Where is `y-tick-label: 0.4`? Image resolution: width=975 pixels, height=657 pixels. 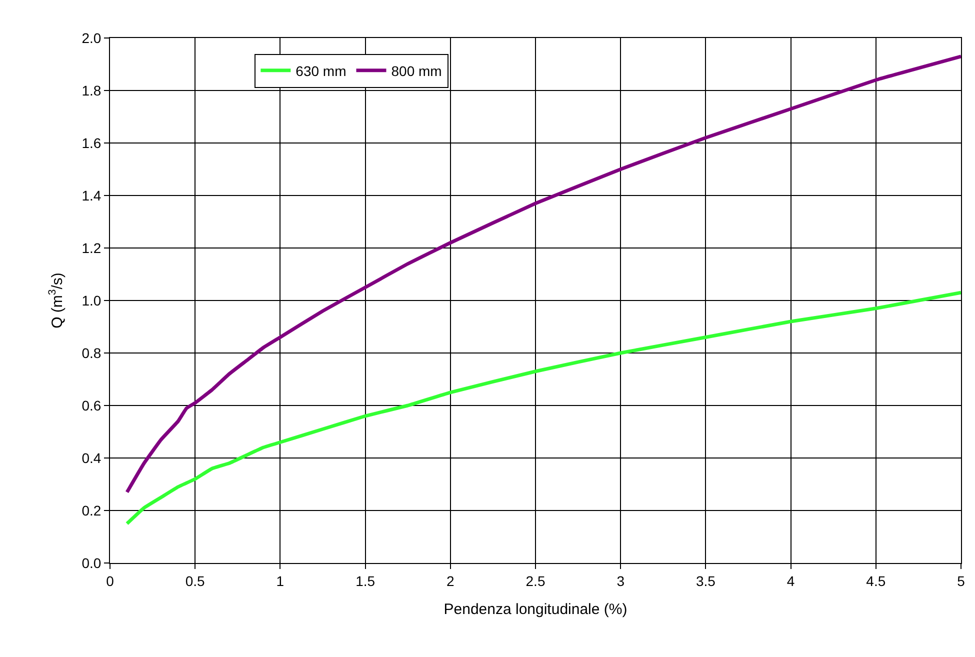 y-tick-label: 0.4 is located at coordinates (92, 458).